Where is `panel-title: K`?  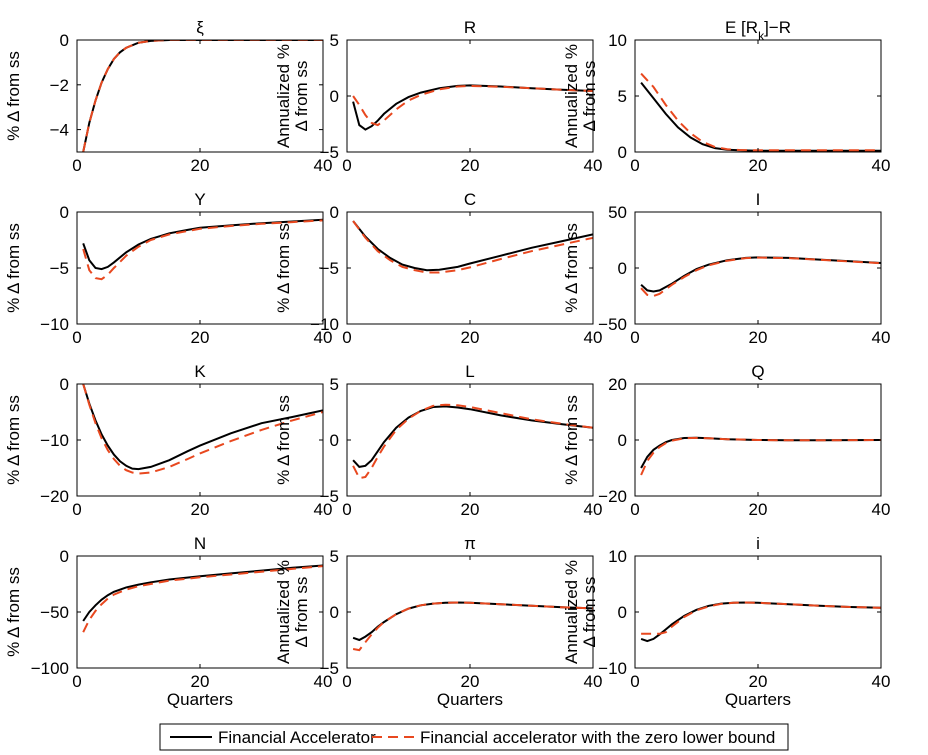 panel-title: K is located at coordinates (200, 371).